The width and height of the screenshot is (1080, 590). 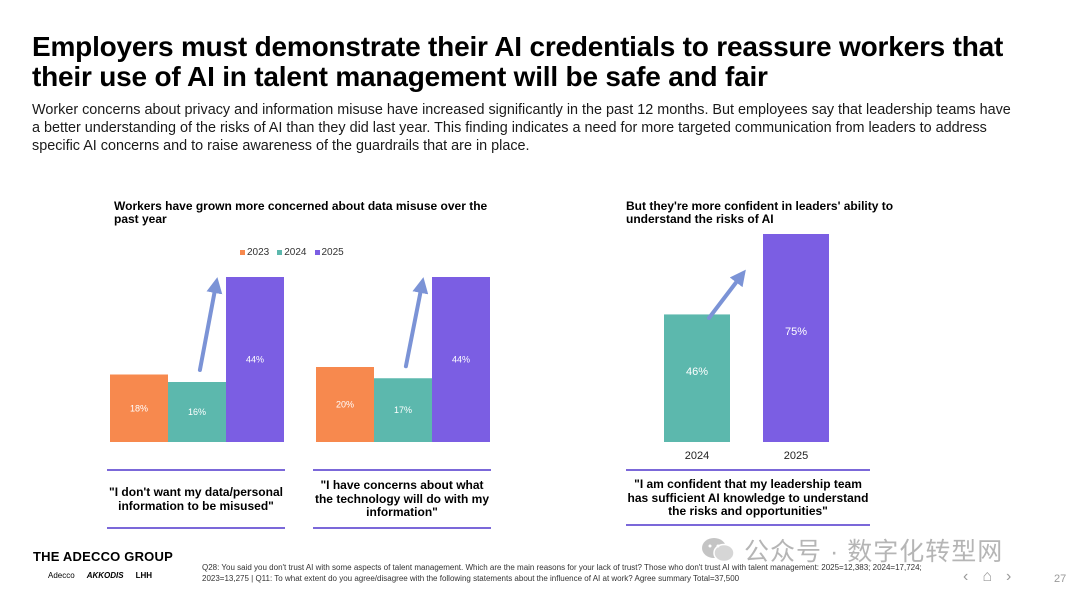 I want to click on brand-list: Adecco AKKODIS LHH, so click(x=100, y=575).